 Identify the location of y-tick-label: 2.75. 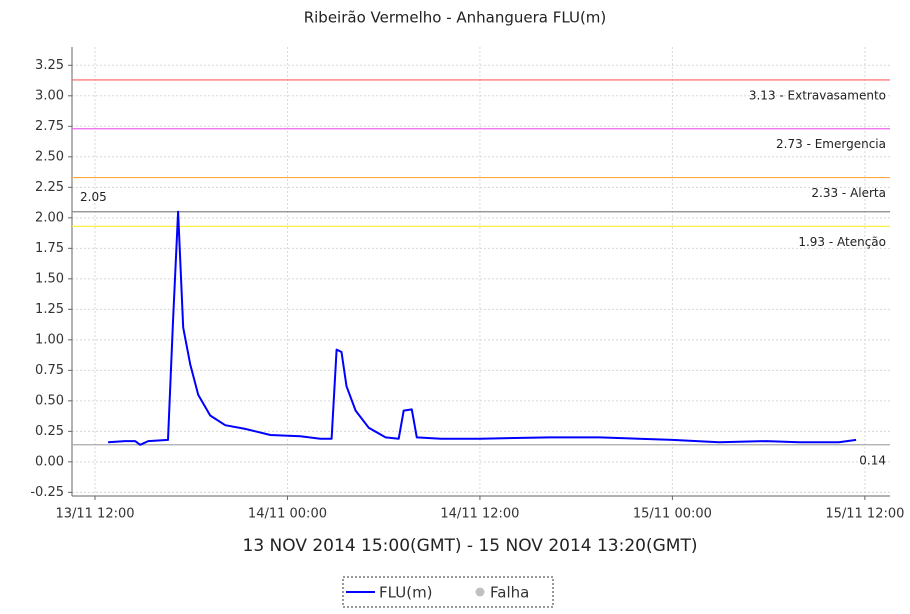
(49, 126).